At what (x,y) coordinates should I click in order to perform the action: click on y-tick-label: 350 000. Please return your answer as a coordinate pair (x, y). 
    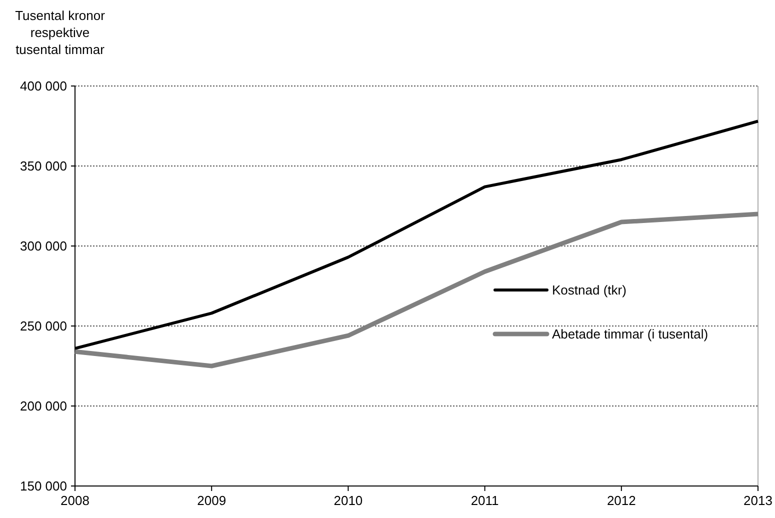
    Looking at the image, I should click on (43, 166).